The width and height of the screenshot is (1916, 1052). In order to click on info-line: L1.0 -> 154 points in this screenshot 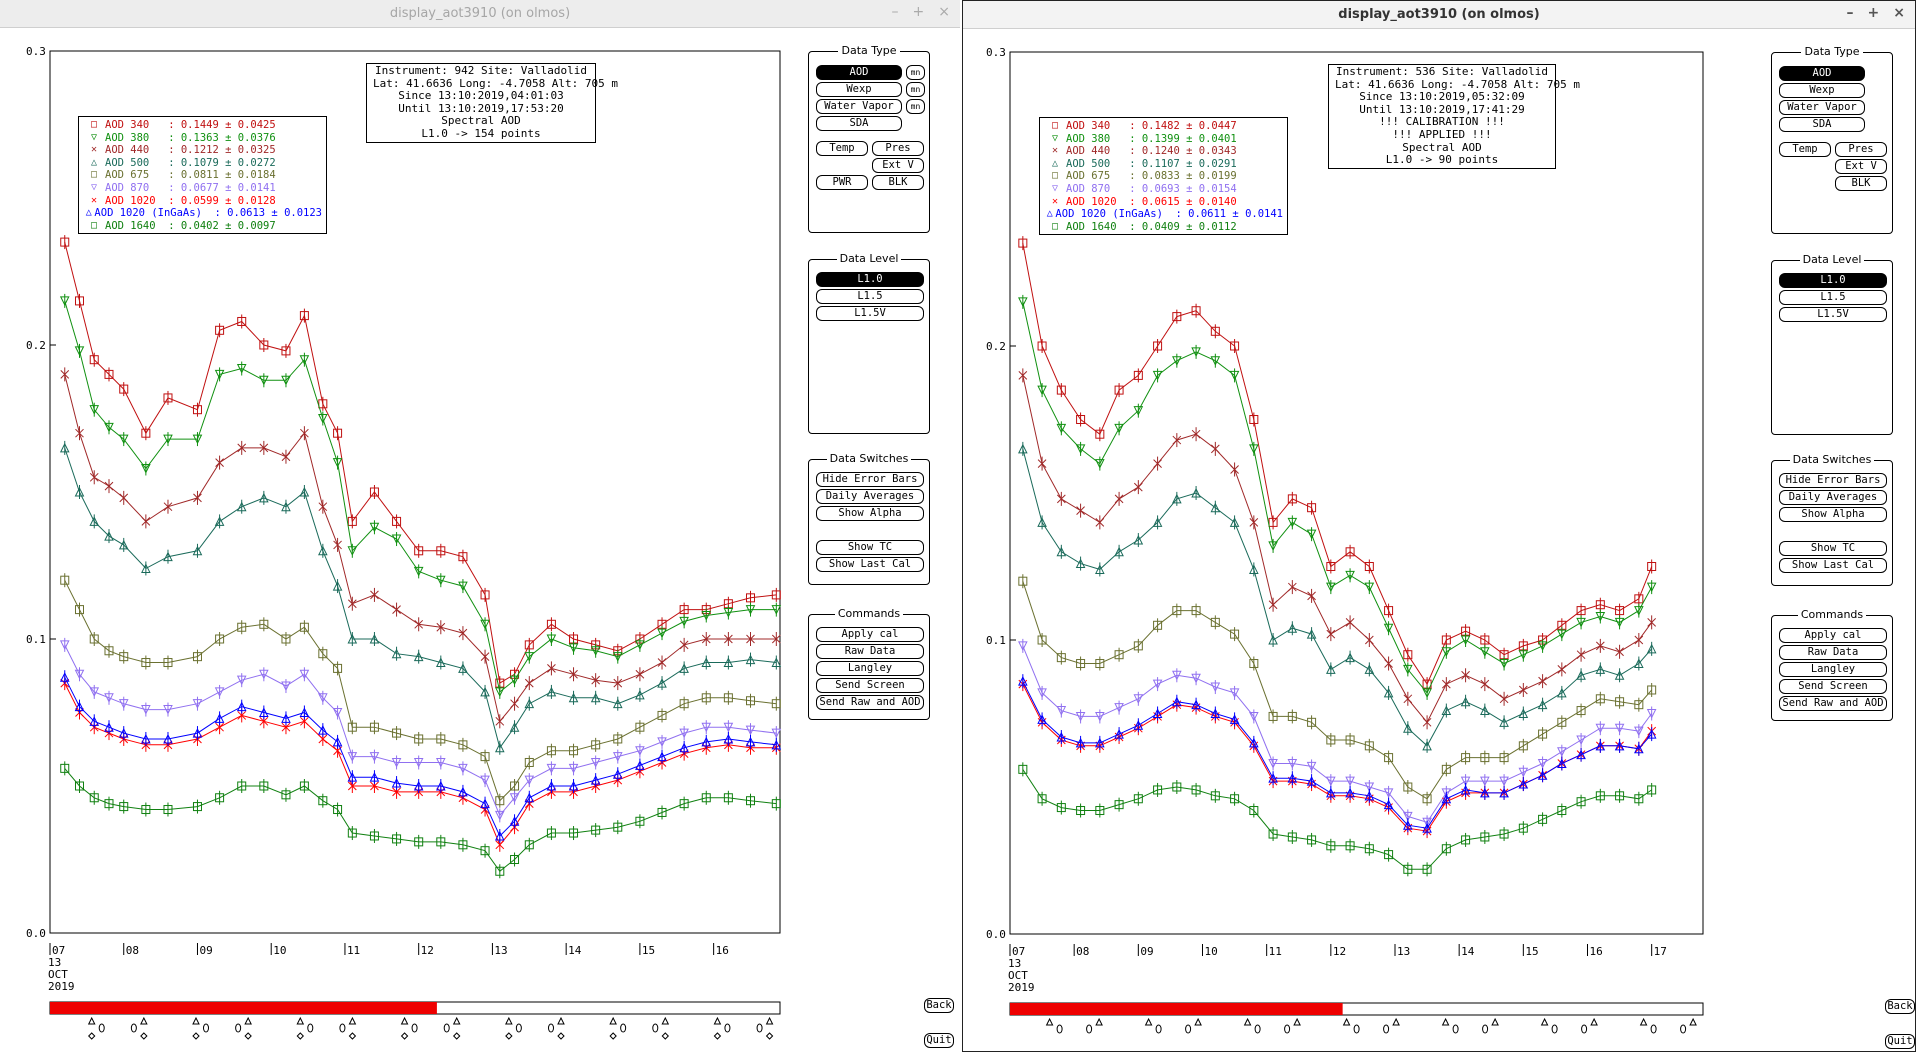, I will do `click(481, 133)`.